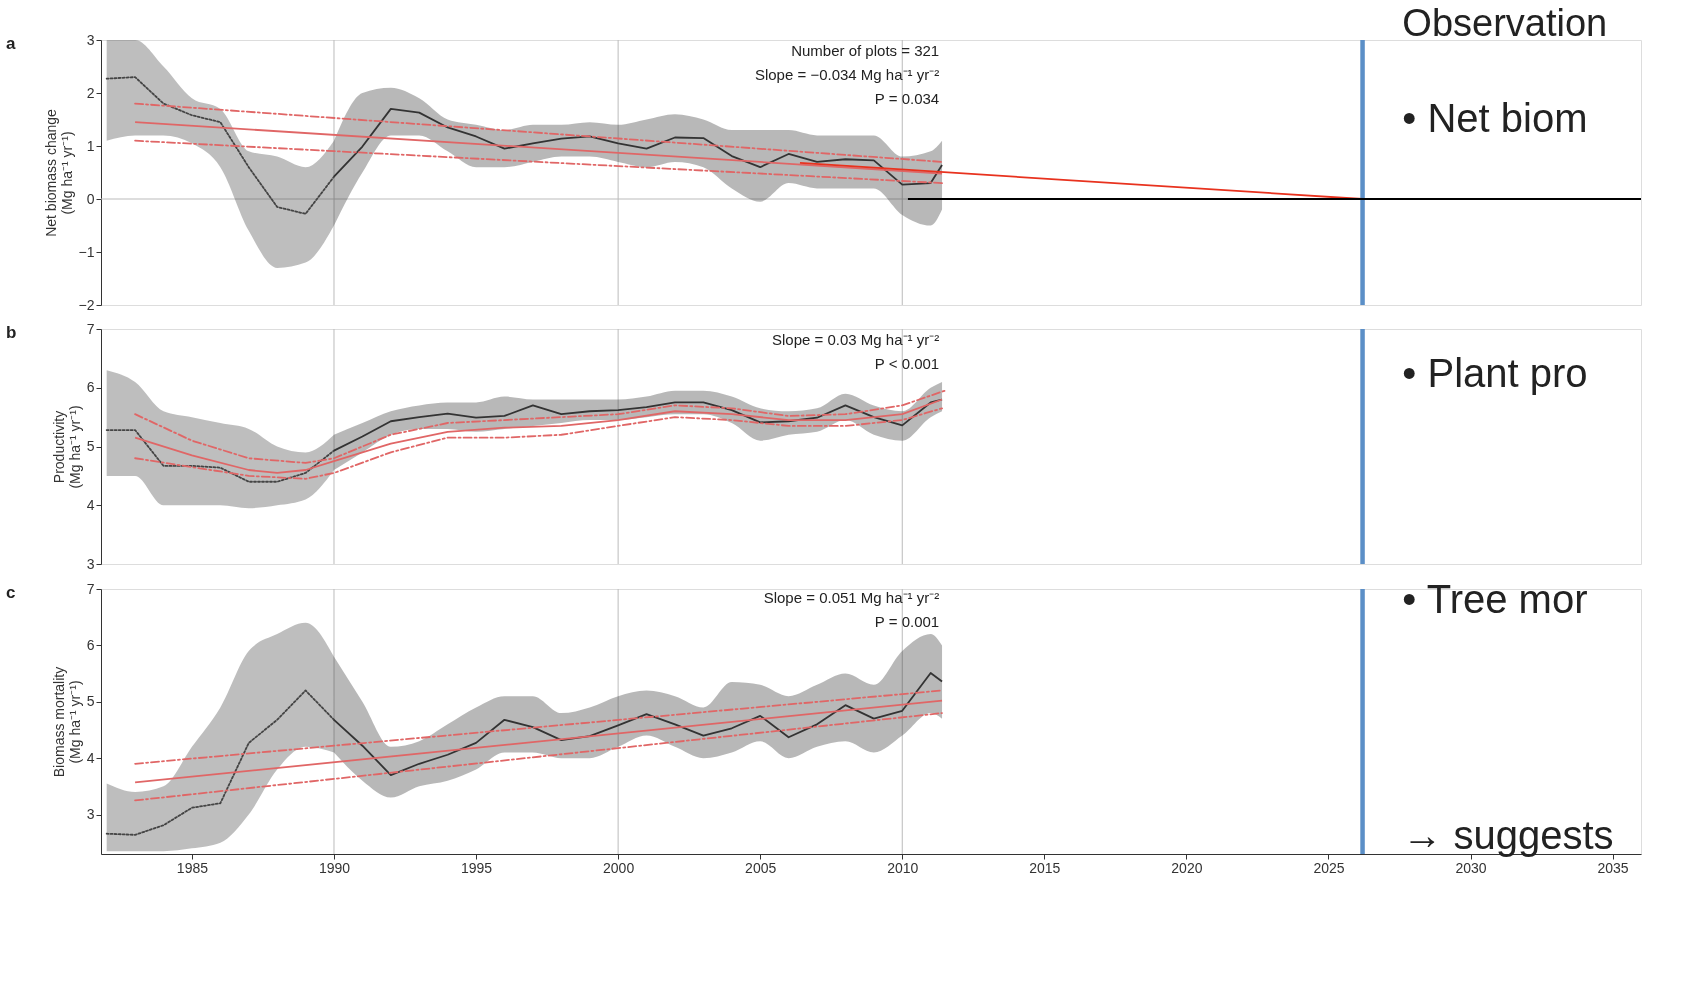  What do you see at coordinates (761, 867) in the screenshot?
I see `x-tick-label: 2005` at bounding box center [761, 867].